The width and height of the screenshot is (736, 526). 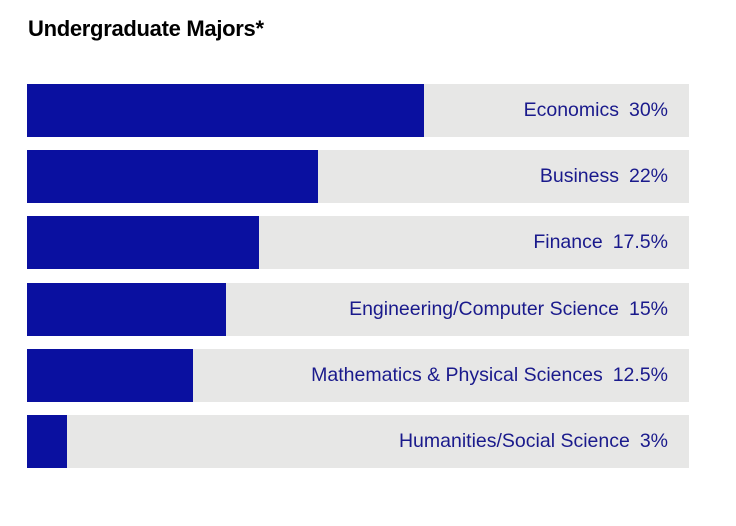 I want to click on bar-row: Mathematics & Physical Sciences 12.5%, so click(x=358, y=375).